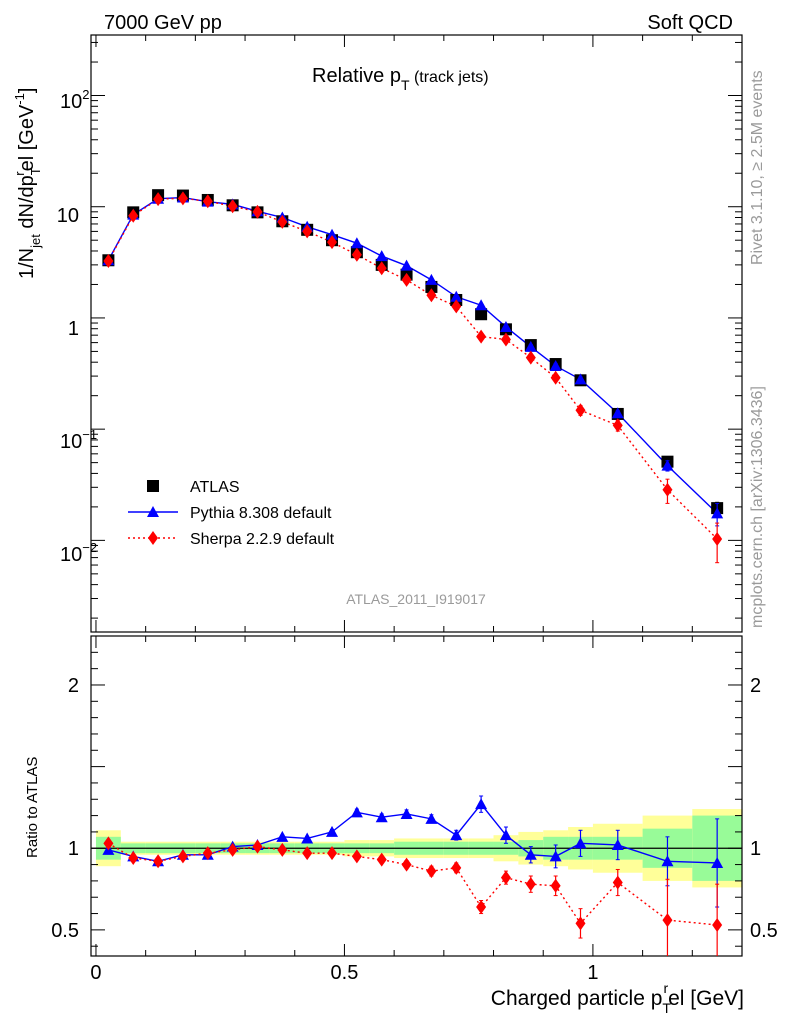 The width and height of the screenshot is (786, 1024). Describe the element at coordinates (592, 973) in the screenshot. I see `xtick-label-1: 1` at that location.